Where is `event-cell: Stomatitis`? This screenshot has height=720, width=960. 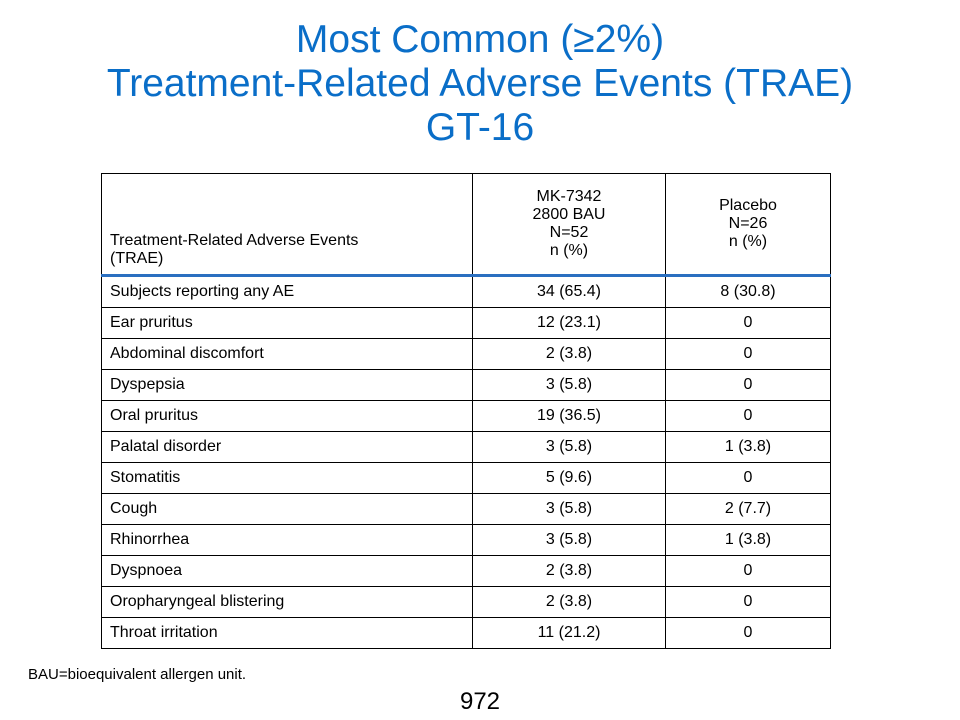
event-cell: Stomatitis is located at coordinates (287, 478).